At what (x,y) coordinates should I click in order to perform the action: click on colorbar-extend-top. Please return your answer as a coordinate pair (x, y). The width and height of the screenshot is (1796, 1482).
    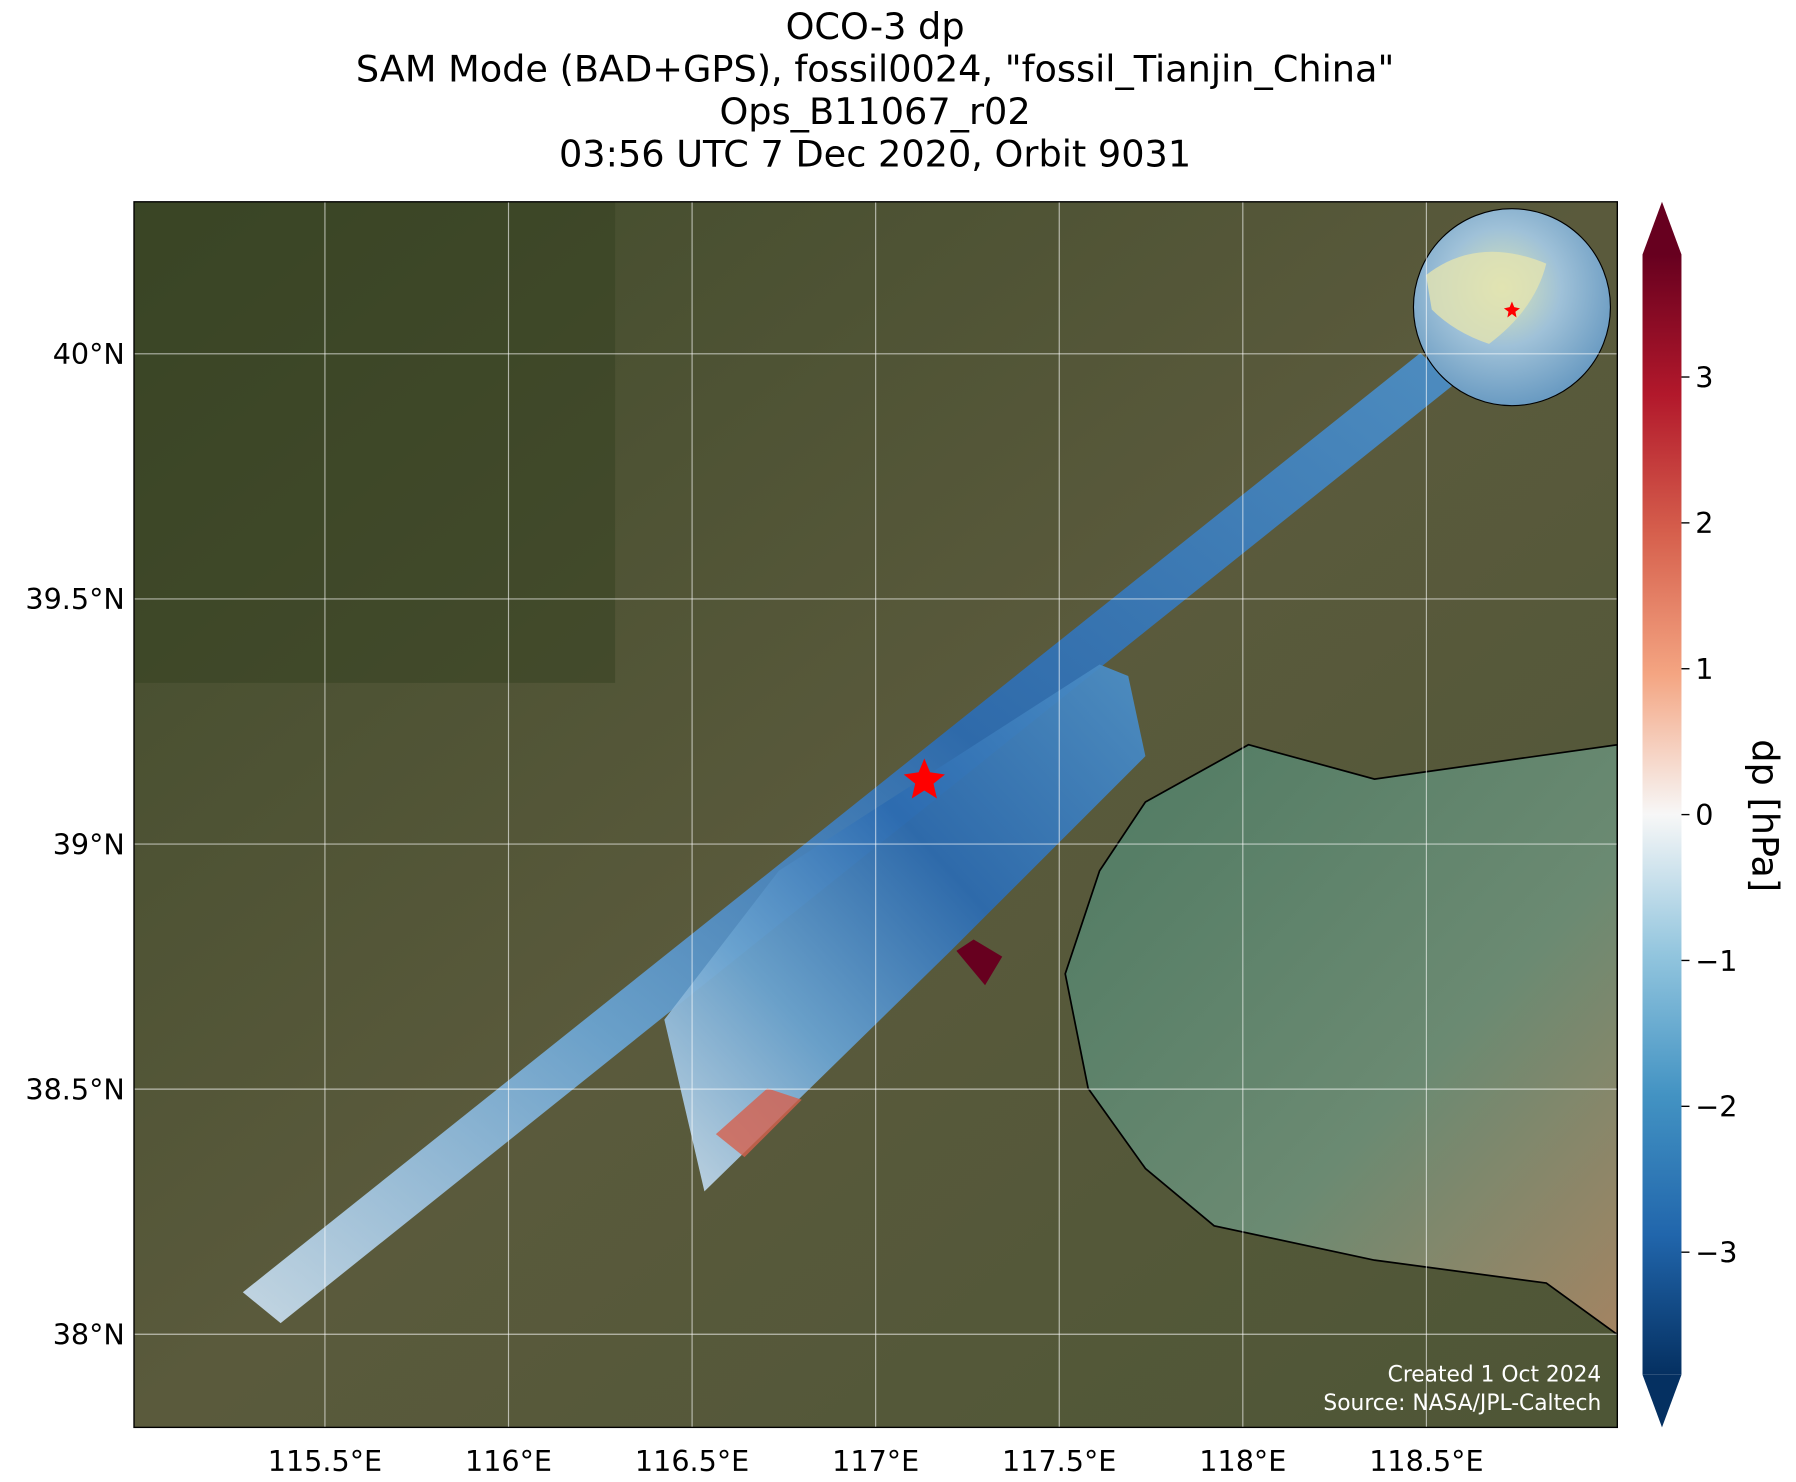
    Looking at the image, I should click on (1662, 228).